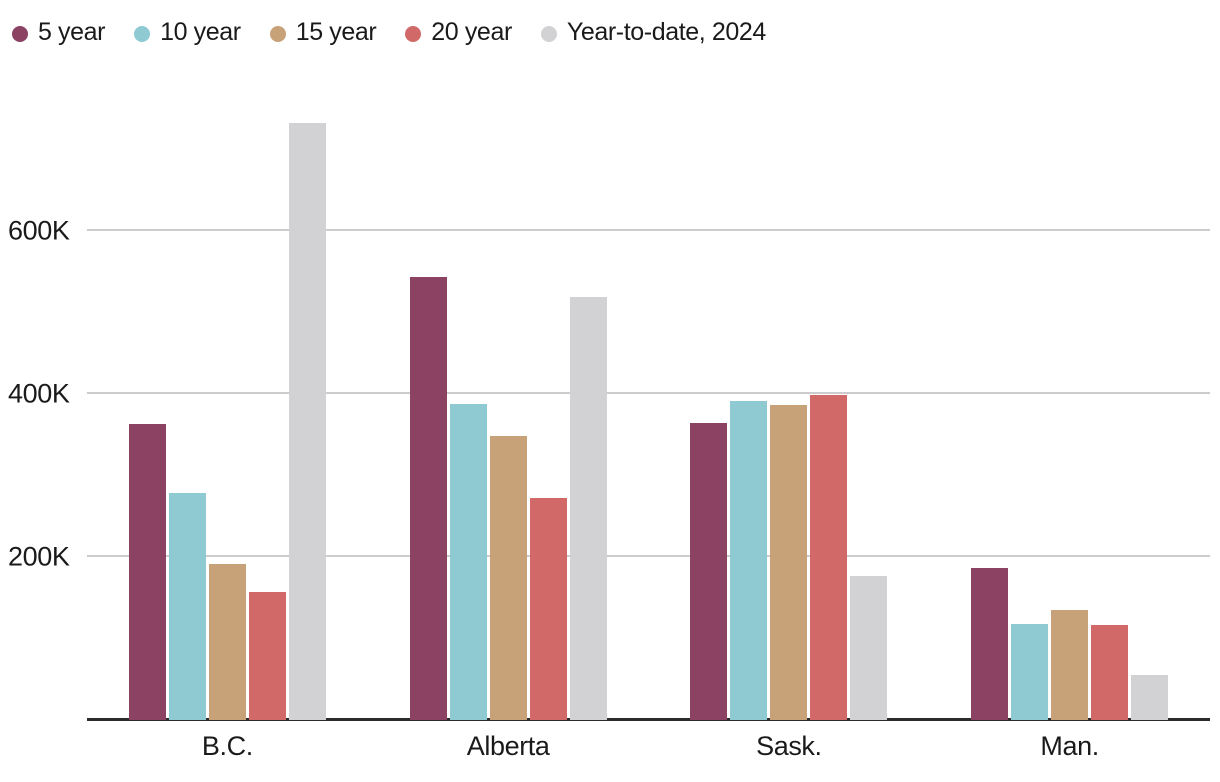 This screenshot has width=1220, height=782. Describe the element at coordinates (666, 32) in the screenshot. I see `legend-label: Year-to-date, 2024` at that location.